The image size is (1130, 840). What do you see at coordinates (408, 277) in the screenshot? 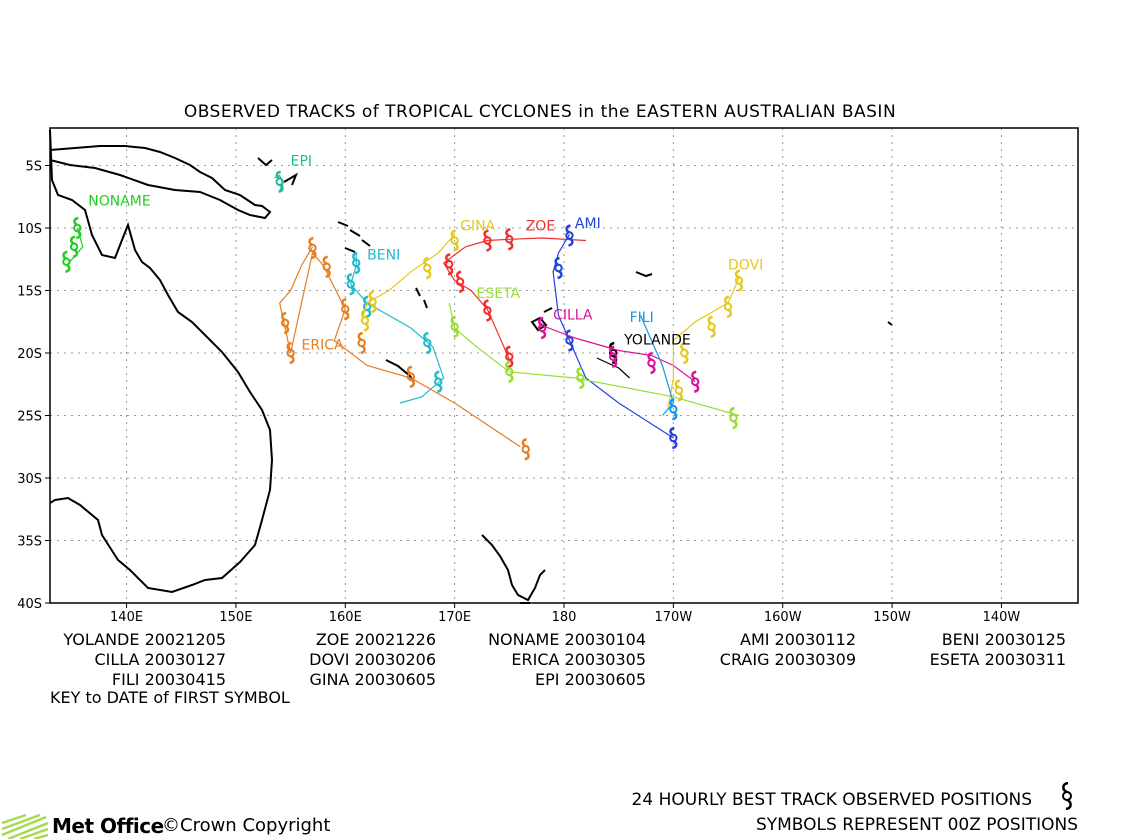
I see `track-gina` at bounding box center [408, 277].